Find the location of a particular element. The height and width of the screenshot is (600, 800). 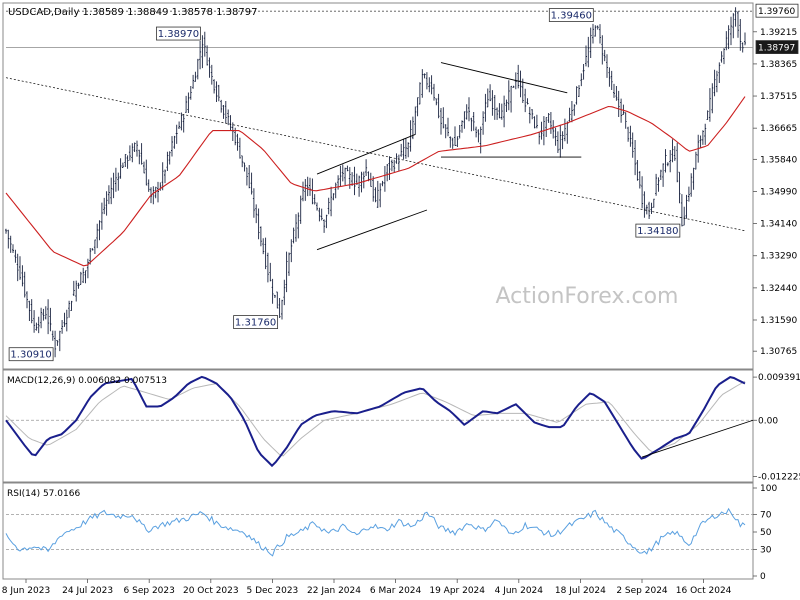

x-axis-label: 20 Oct 2023 is located at coordinates (211, 591).